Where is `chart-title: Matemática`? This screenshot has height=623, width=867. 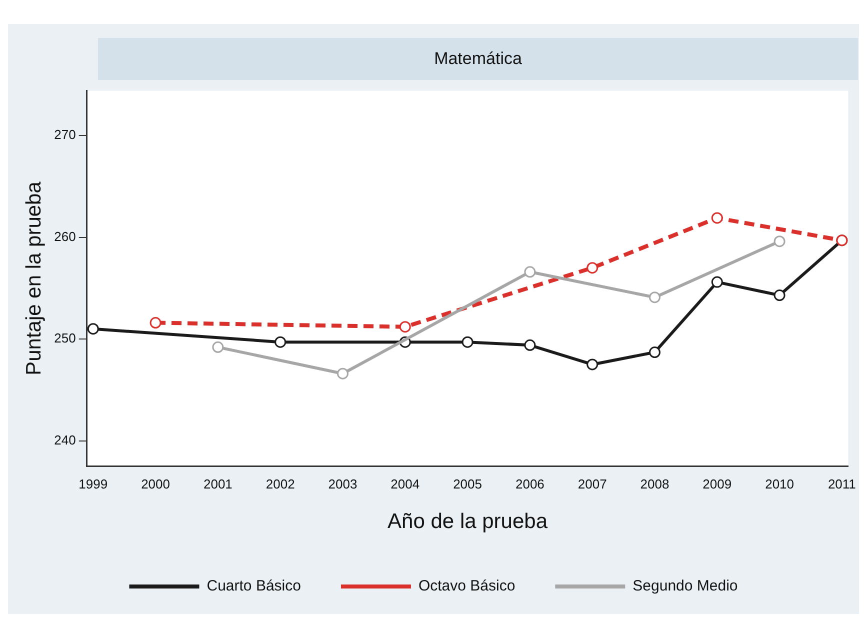
chart-title: Matemática is located at coordinates (478, 59).